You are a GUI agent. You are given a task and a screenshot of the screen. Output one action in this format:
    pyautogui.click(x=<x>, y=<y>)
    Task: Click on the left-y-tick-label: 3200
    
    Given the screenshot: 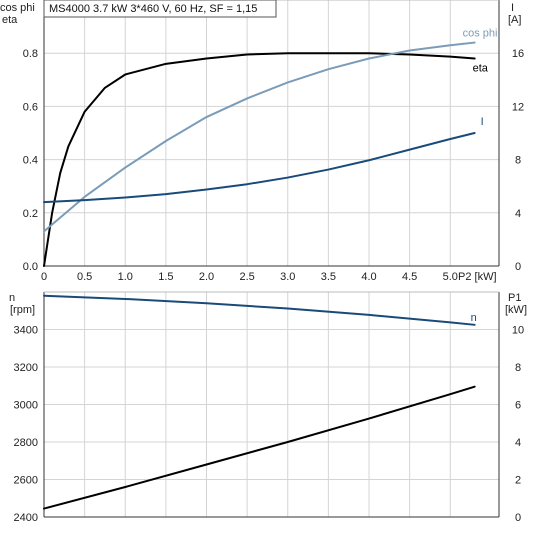 What is the action you would take?
    pyautogui.click(x=26, y=368)
    